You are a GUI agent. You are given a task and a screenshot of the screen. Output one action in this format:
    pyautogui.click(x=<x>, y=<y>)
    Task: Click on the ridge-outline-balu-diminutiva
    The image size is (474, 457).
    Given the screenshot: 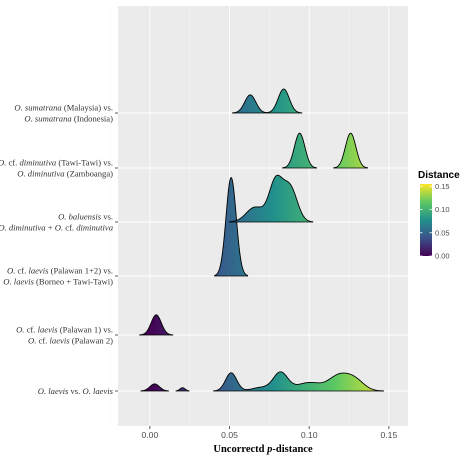 What is the action you would take?
    pyautogui.click(x=271, y=198)
    